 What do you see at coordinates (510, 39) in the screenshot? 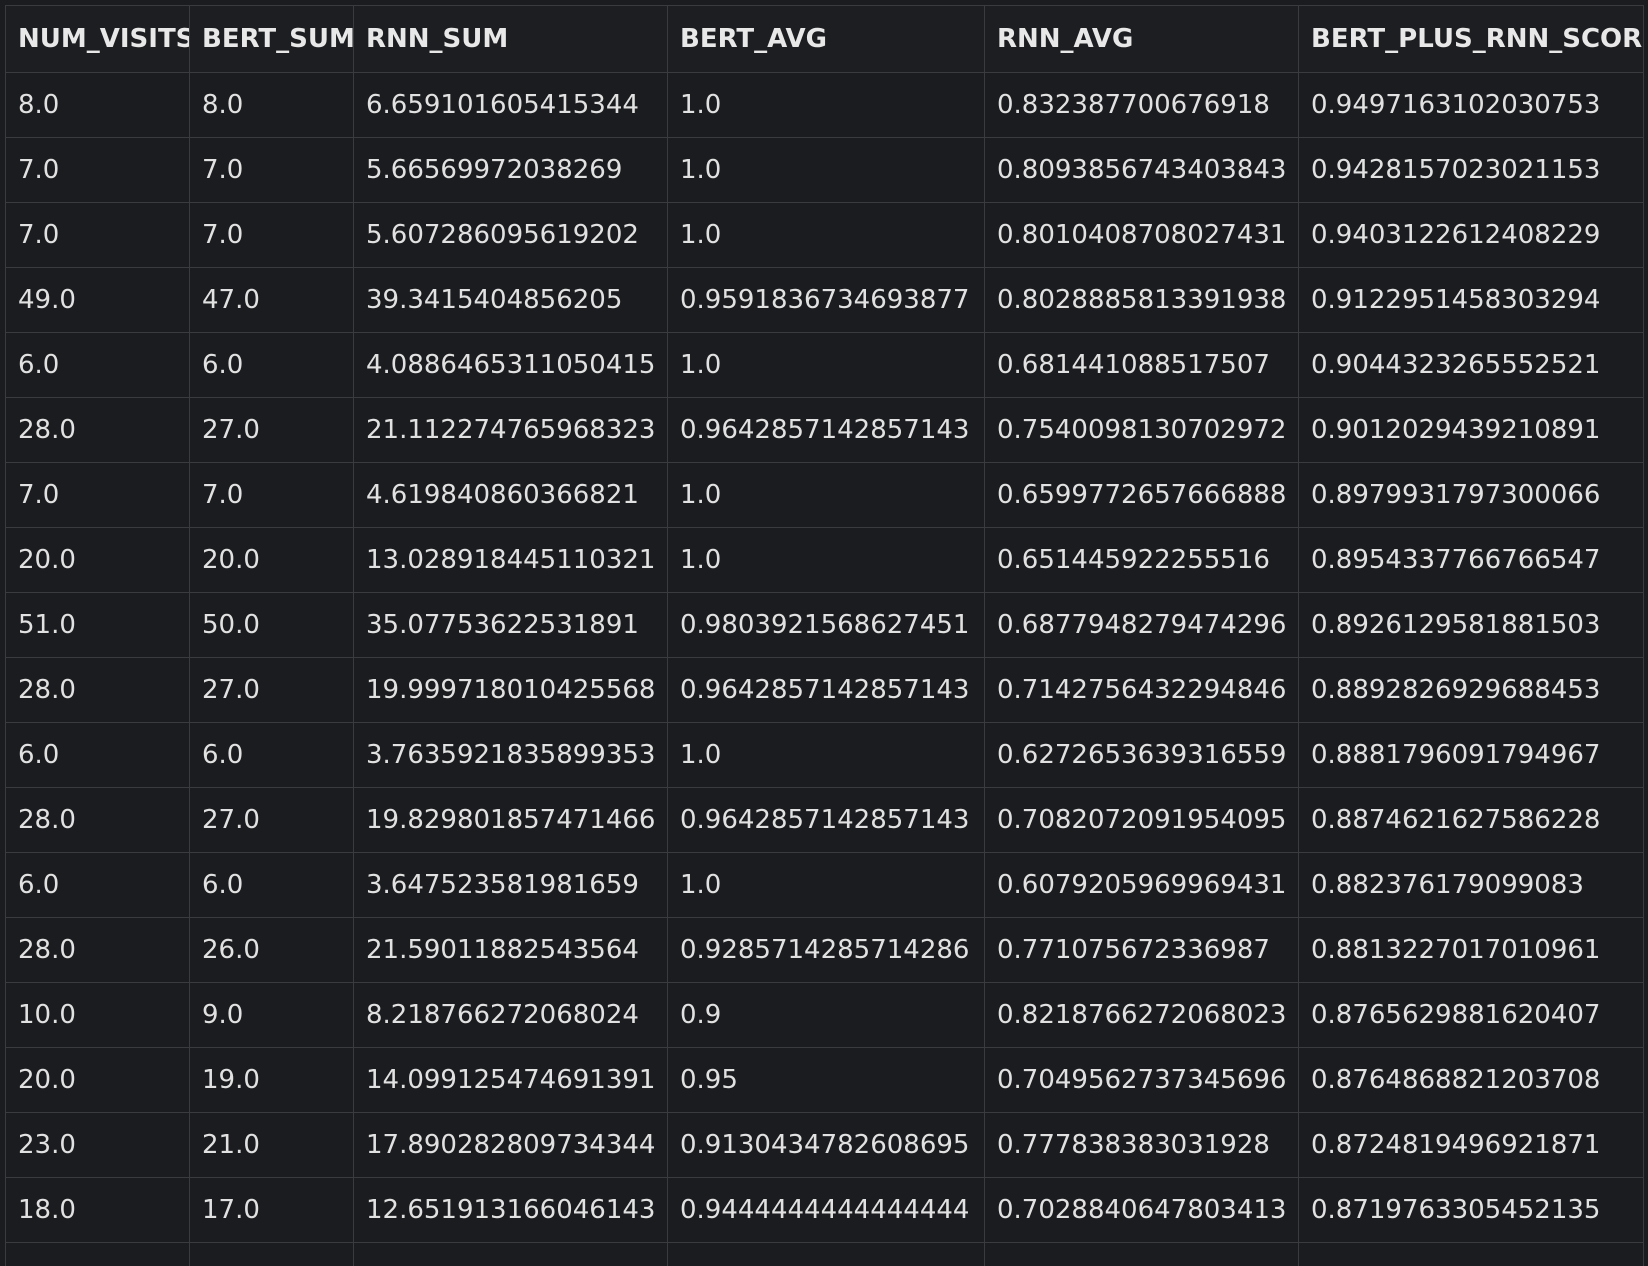
I see `column-header-rnn-sum: RNN_SUM` at bounding box center [510, 39].